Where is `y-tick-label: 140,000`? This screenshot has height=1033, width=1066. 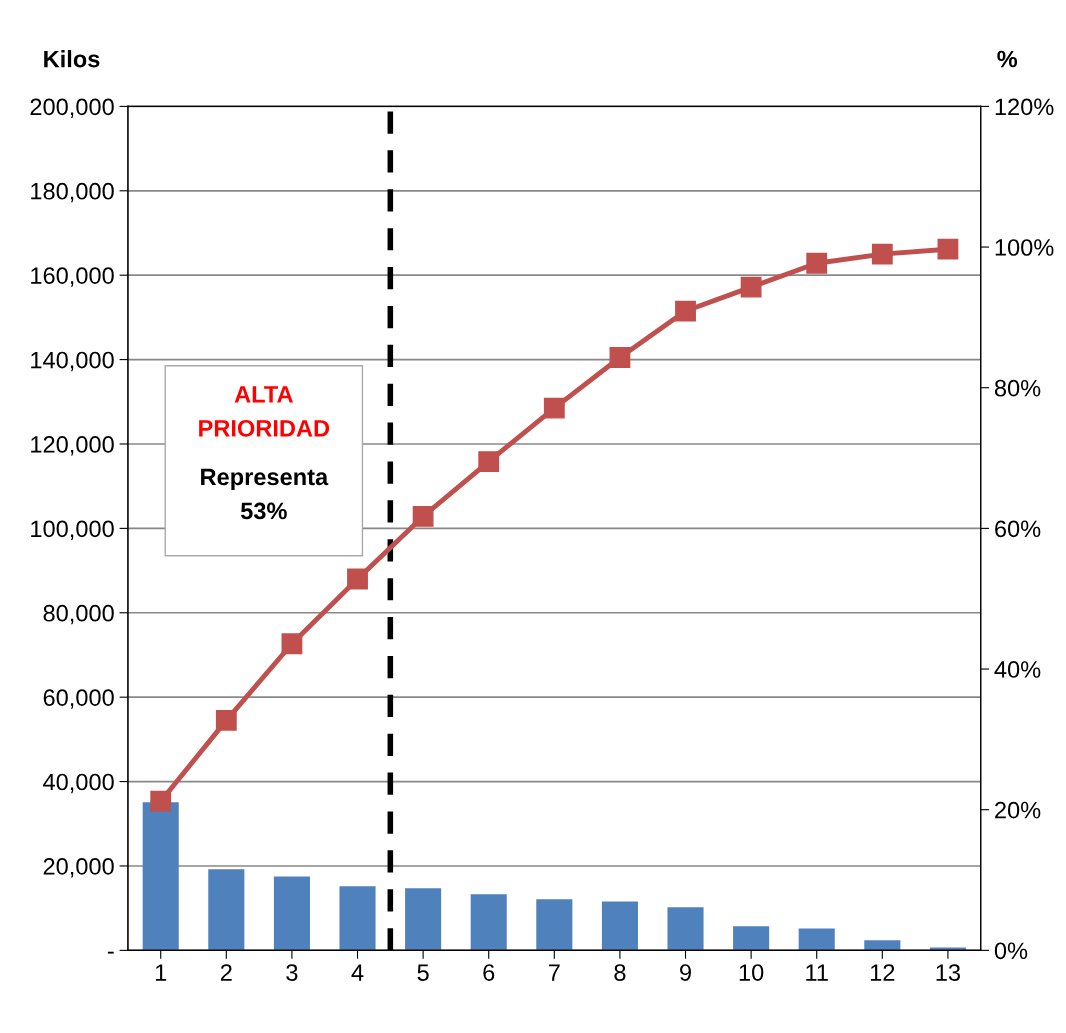
y-tick-label: 140,000 is located at coordinates (72, 361).